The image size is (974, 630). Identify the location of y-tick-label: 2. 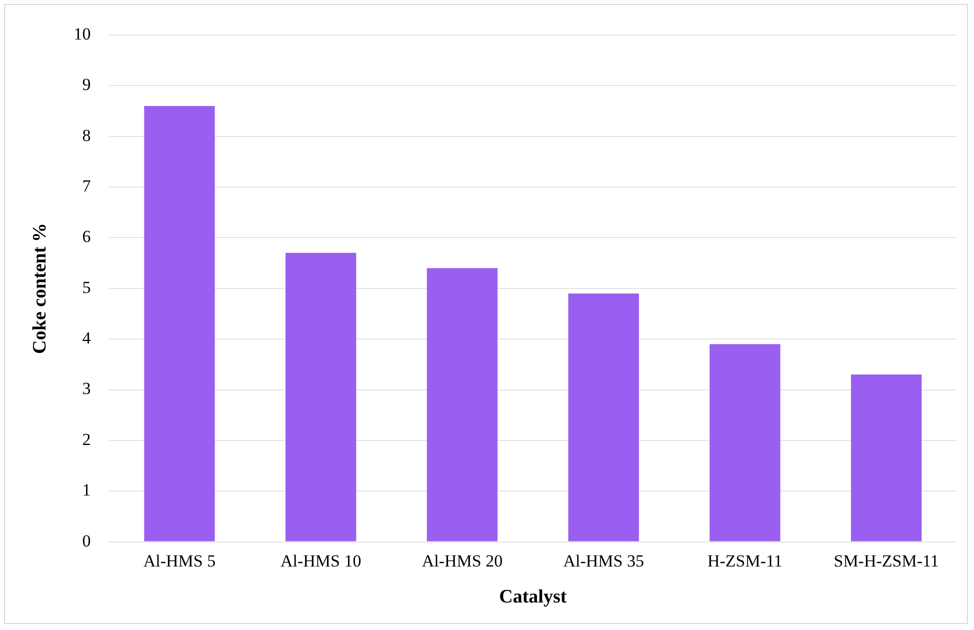
(86, 439).